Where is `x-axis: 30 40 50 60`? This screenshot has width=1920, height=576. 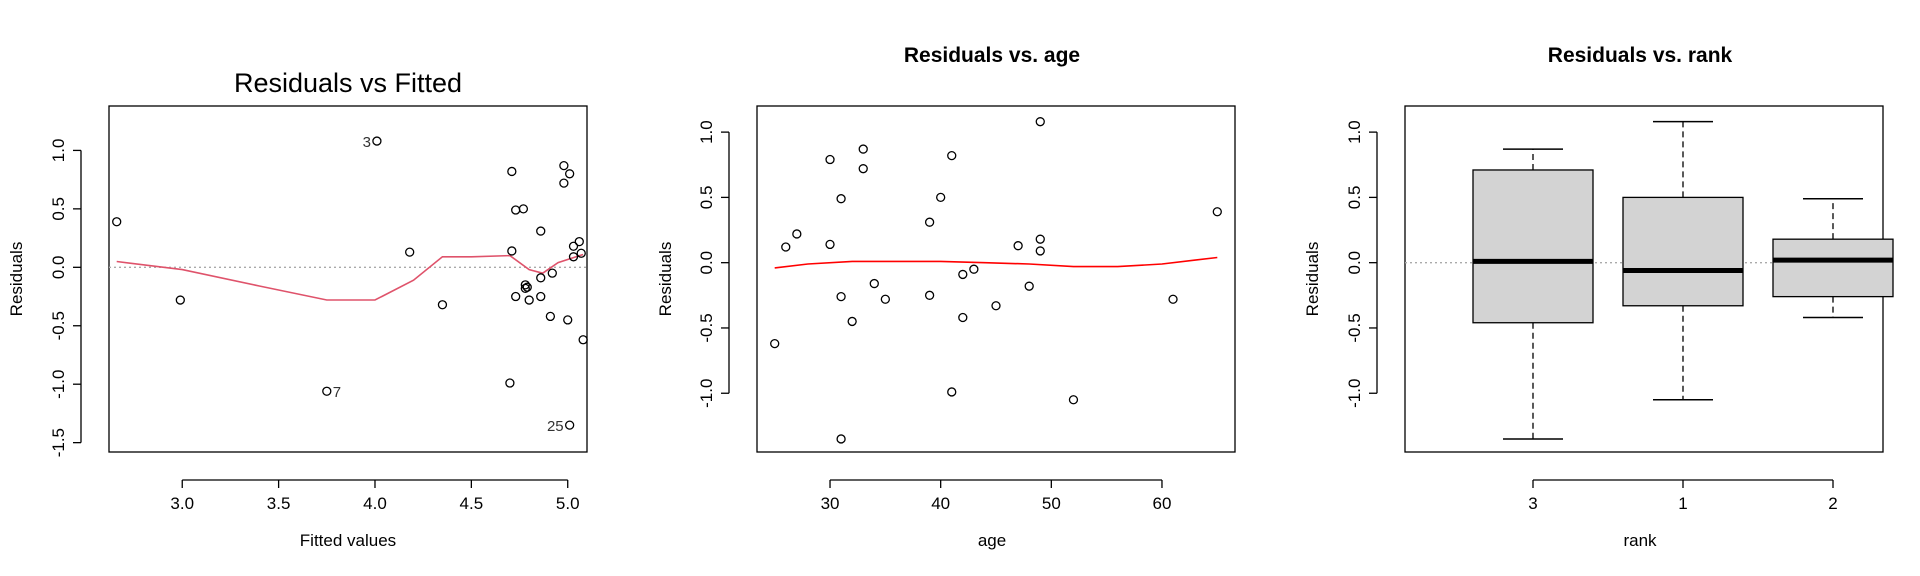 x-axis: 30 40 50 60 is located at coordinates (996, 496).